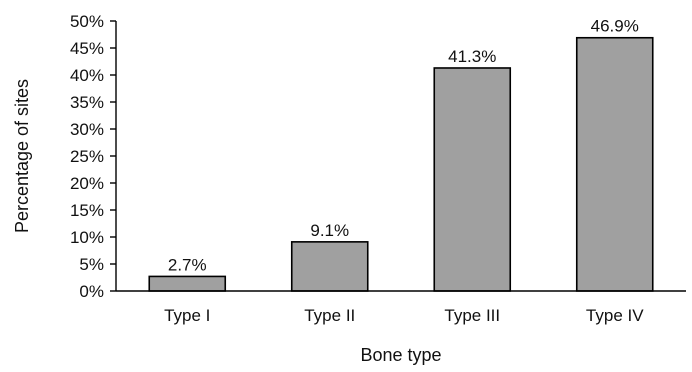  Describe the element at coordinates (615, 26) in the screenshot. I see `data-label: 46.9%` at that location.